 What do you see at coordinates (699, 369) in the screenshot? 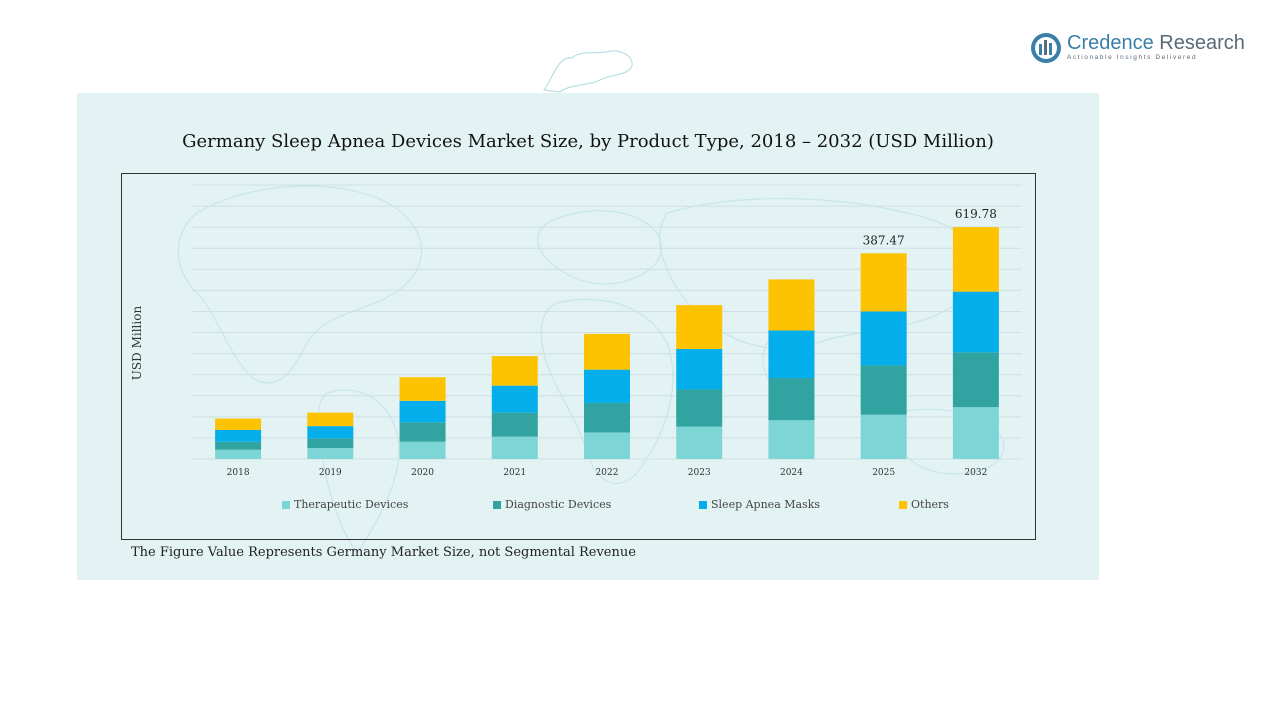
I see `bar-segment-sleep-apnea-masks-2023` at bounding box center [699, 369].